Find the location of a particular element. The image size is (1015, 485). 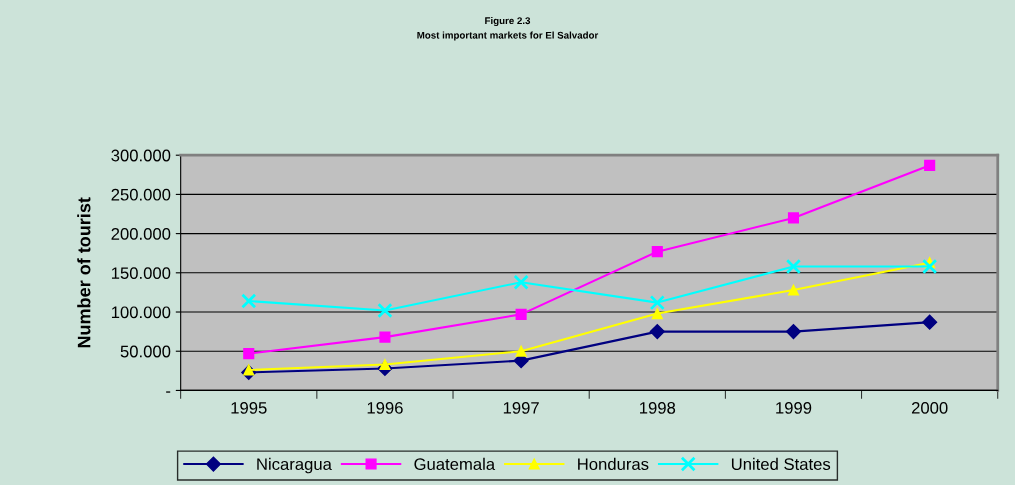

y-tick-label: 300.000 is located at coordinates (141, 155).